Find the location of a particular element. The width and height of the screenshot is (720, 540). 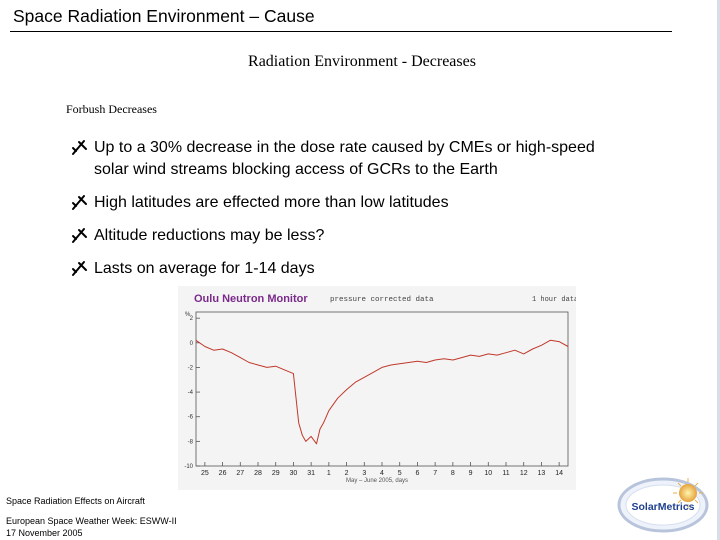

logo-graphic: SolarMetrics is located at coordinates (663, 505).